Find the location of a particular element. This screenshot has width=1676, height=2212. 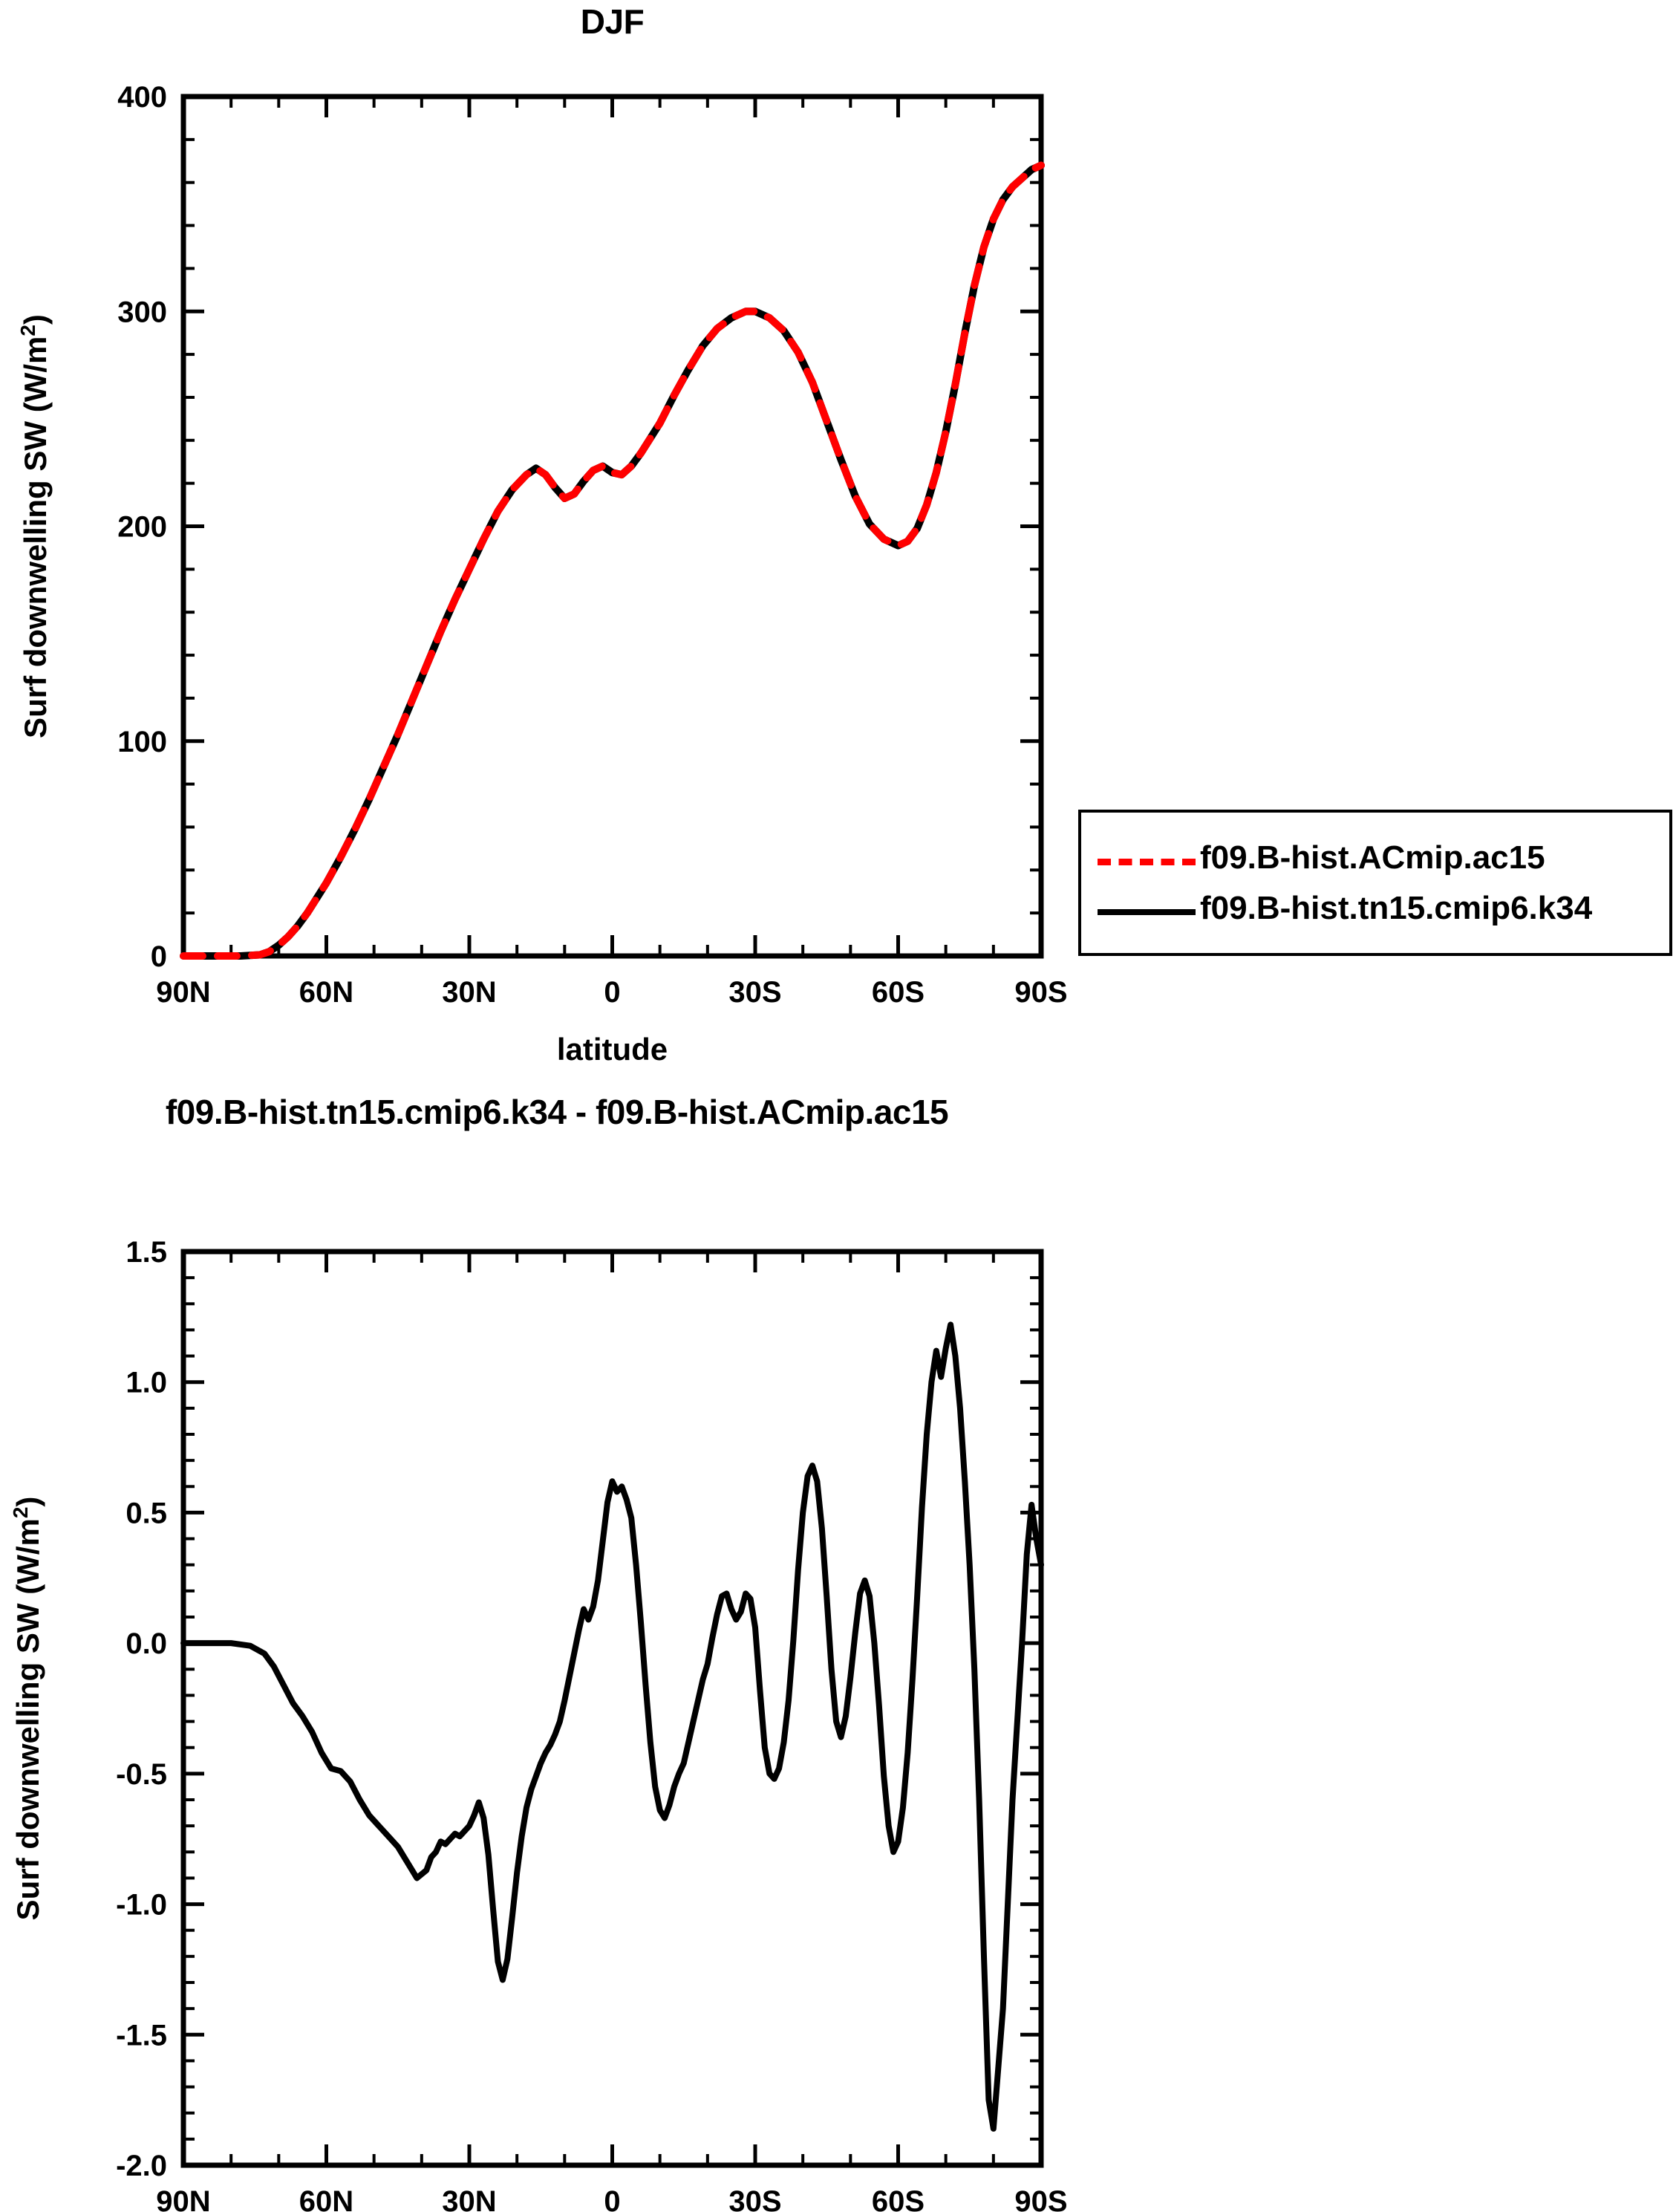

y-tick-label: 300 is located at coordinates (142, 312).